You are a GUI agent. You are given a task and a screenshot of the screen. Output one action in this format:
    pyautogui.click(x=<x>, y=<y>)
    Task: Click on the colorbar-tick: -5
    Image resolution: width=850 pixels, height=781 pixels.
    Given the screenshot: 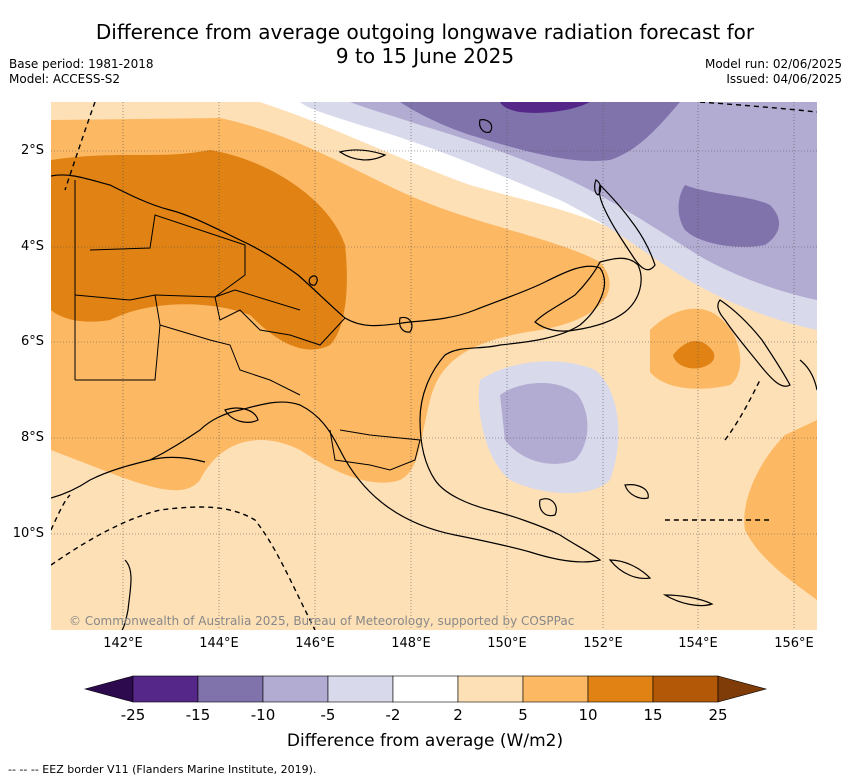 What is the action you would take?
    pyautogui.click(x=328, y=715)
    